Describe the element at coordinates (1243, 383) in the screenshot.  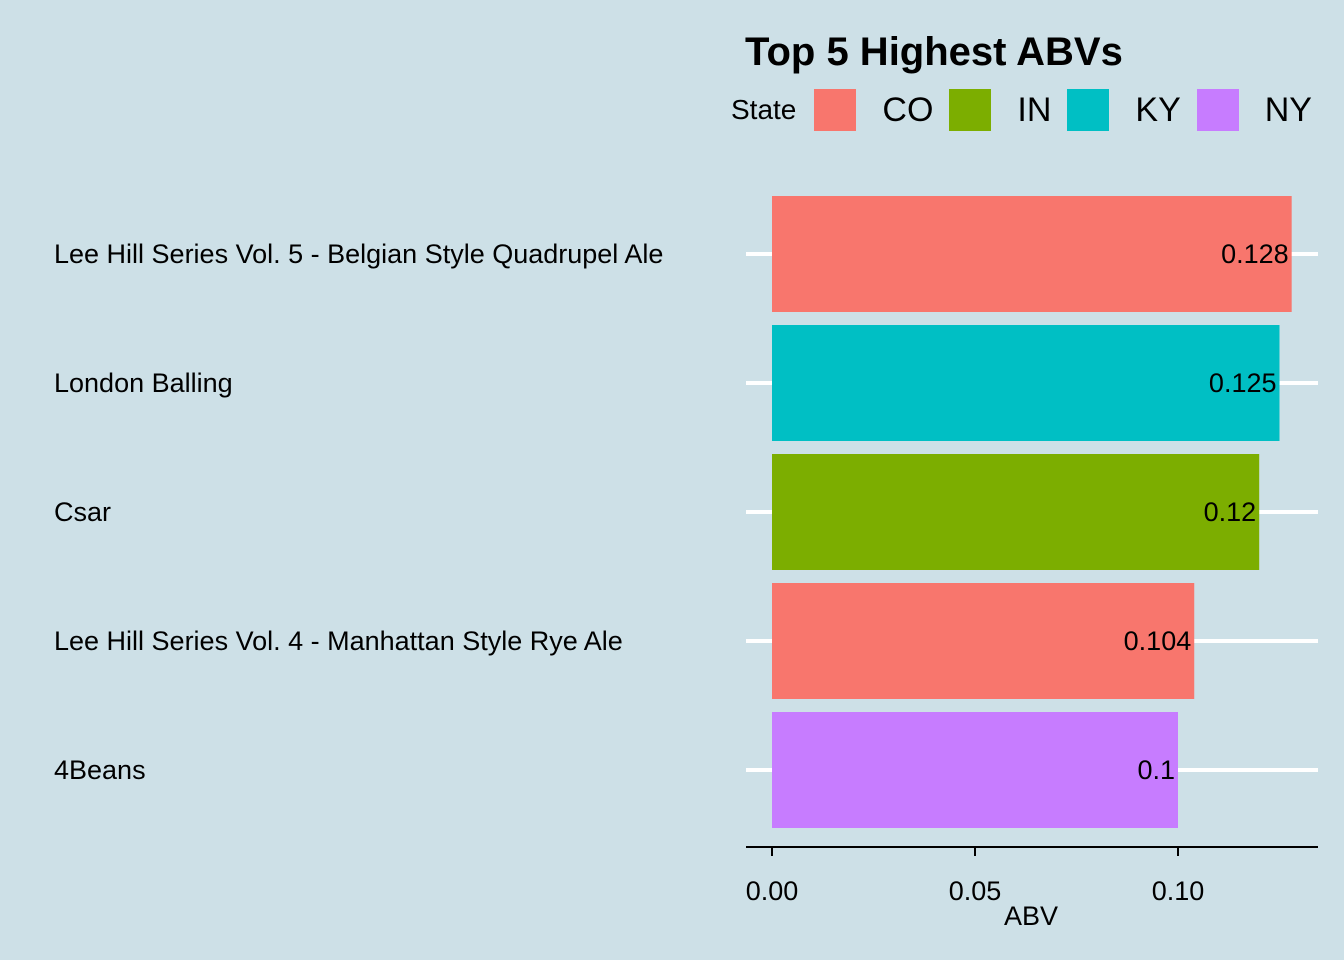
I see `bar-value-label: 0.125` at that location.